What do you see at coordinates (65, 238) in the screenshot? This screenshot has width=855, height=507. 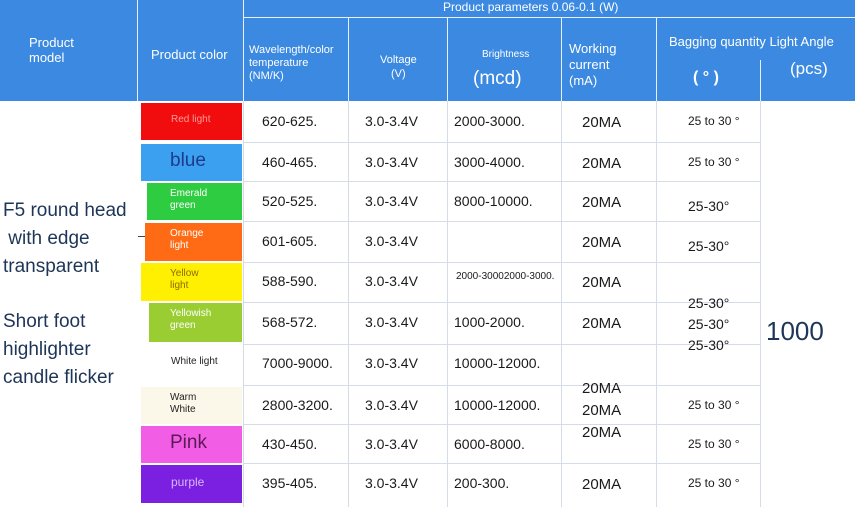 I see `side-label-f5: F5 round head with edge transparent` at bounding box center [65, 238].